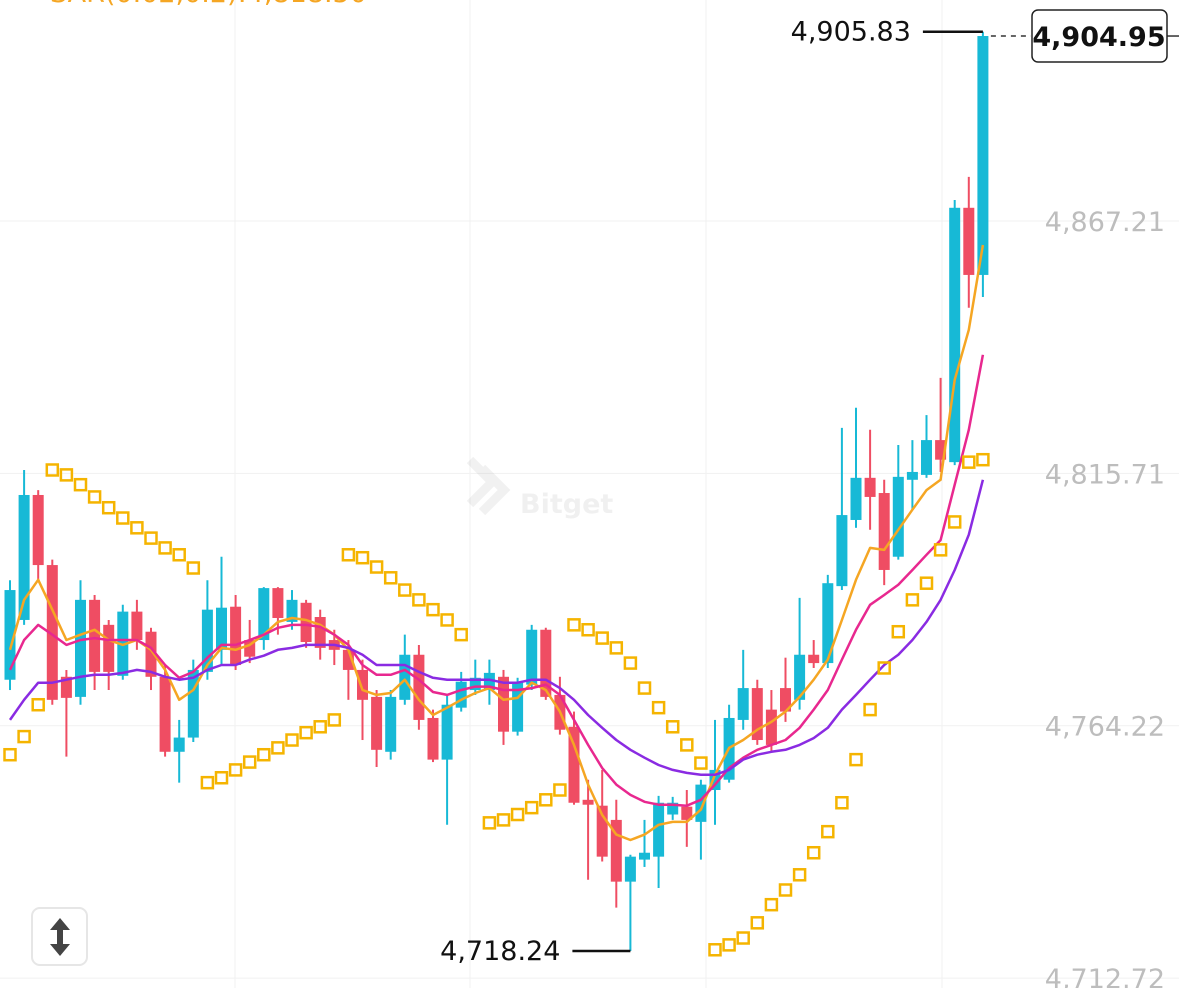 The width and height of the screenshot is (1179, 988). I want to click on y-tick-label: 4,867.21, so click(1105, 222).